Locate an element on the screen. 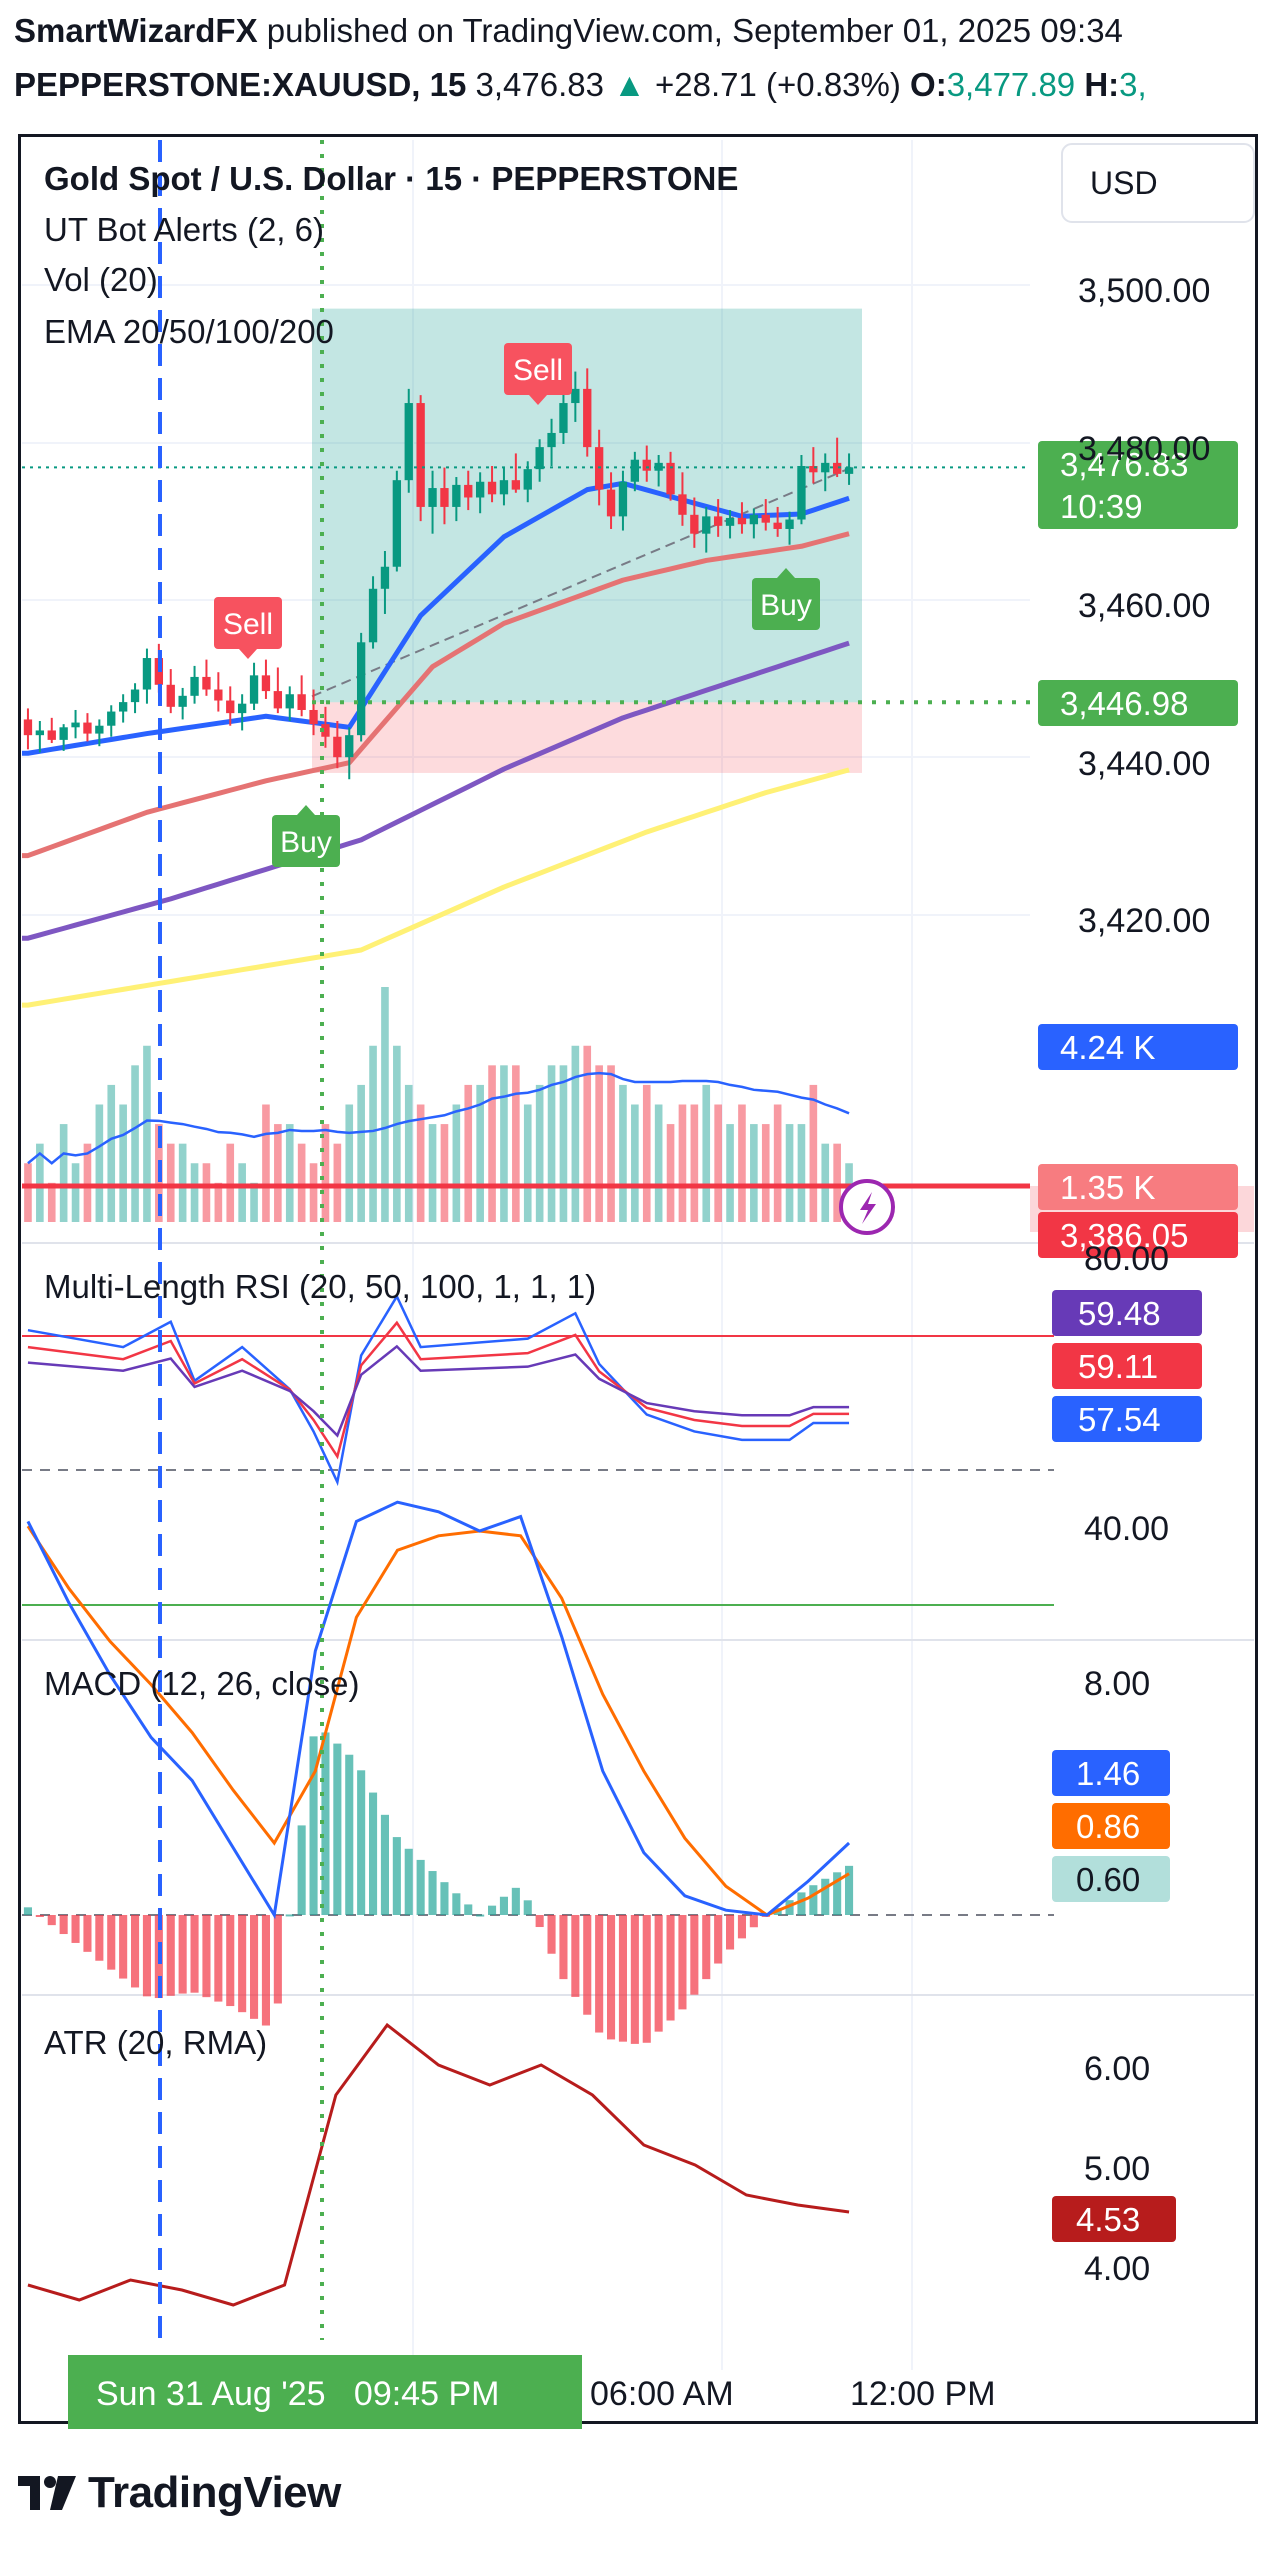 This screenshot has width=1284, height=2550. legend-ema: EMA 20/50/100/200 is located at coordinates (189, 331).